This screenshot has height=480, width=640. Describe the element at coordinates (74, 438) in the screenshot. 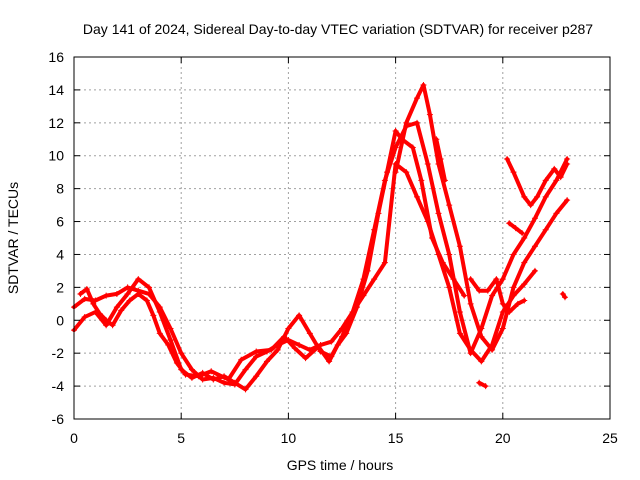

I see `x-tick-label: 0` at that location.